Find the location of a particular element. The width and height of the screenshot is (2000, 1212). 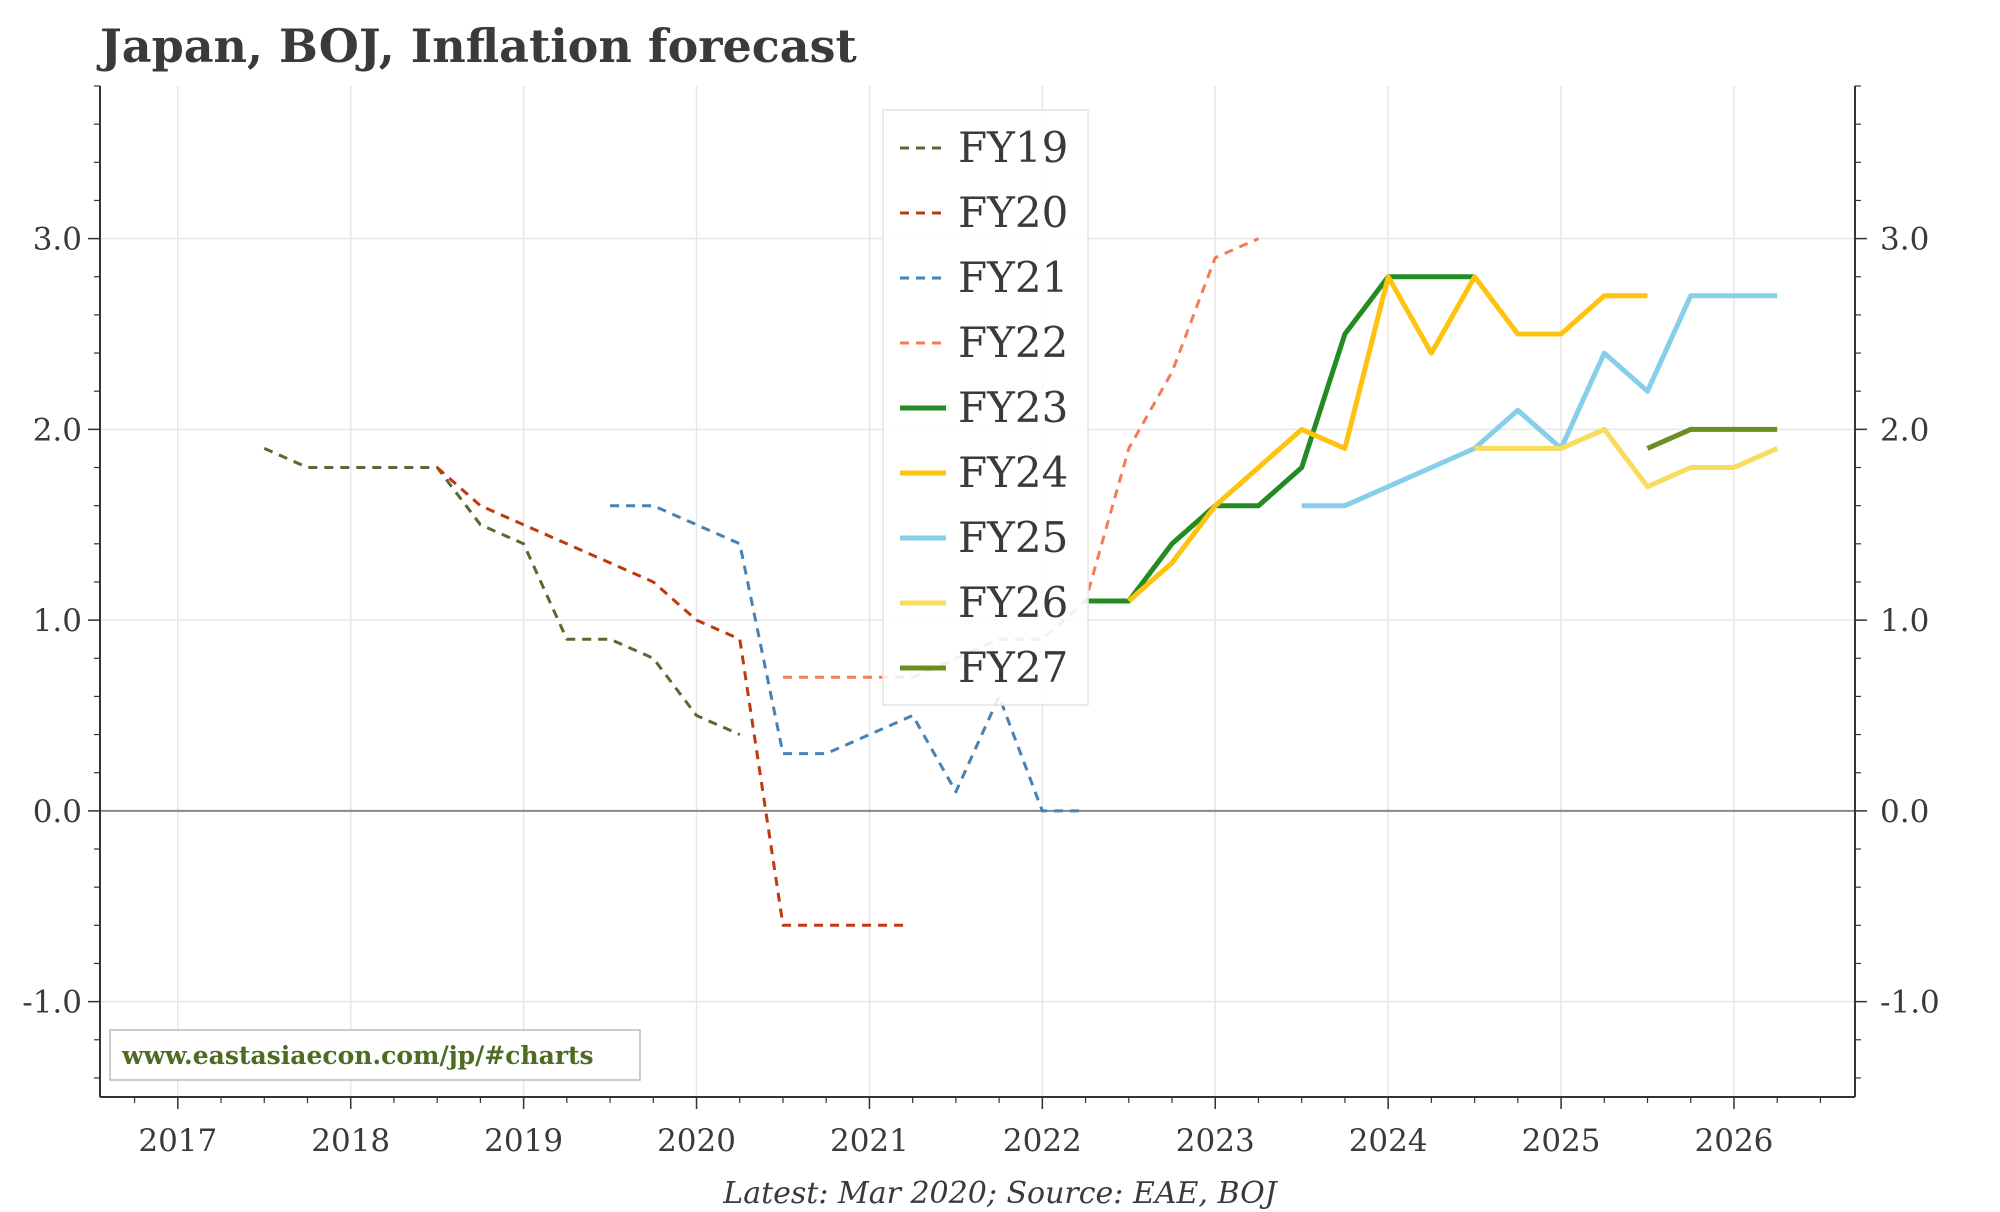

y-tick-label-left: 0.0 is located at coordinates (57, 812).